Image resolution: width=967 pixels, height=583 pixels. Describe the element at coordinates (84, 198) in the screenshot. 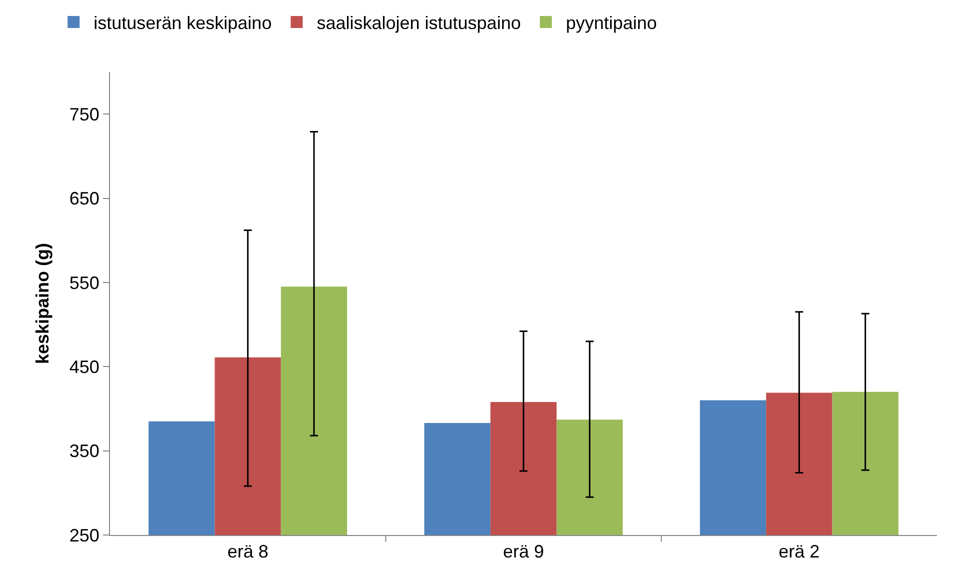

I see `y-tick-label: 650` at that location.